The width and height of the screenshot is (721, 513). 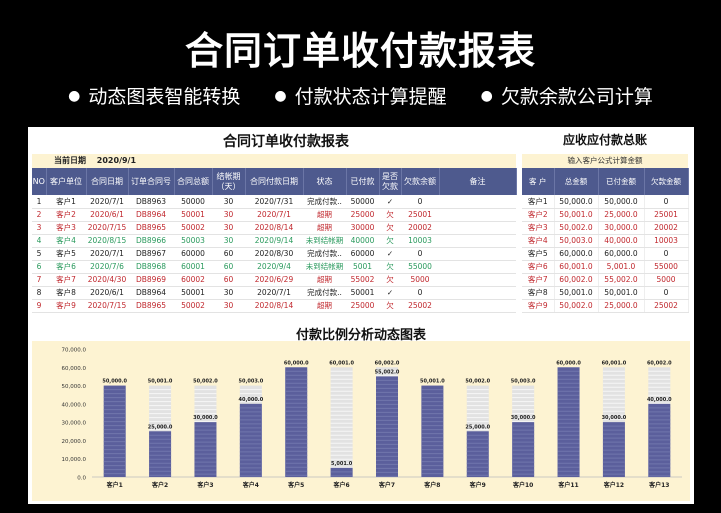 I want to click on table-cell: DB8968, so click(x=151, y=267).